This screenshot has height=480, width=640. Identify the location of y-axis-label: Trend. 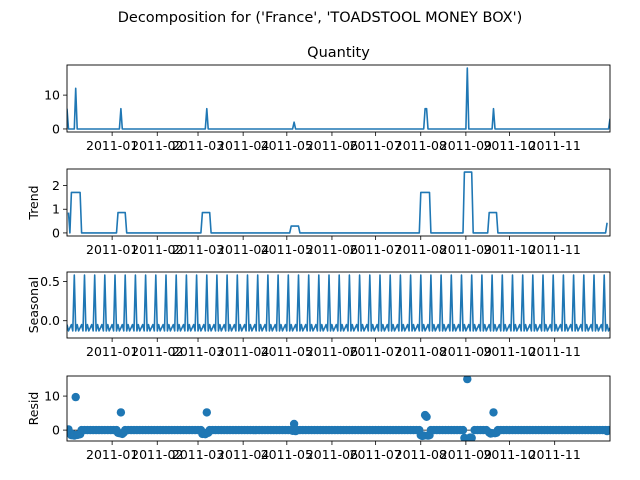
(33, 202).